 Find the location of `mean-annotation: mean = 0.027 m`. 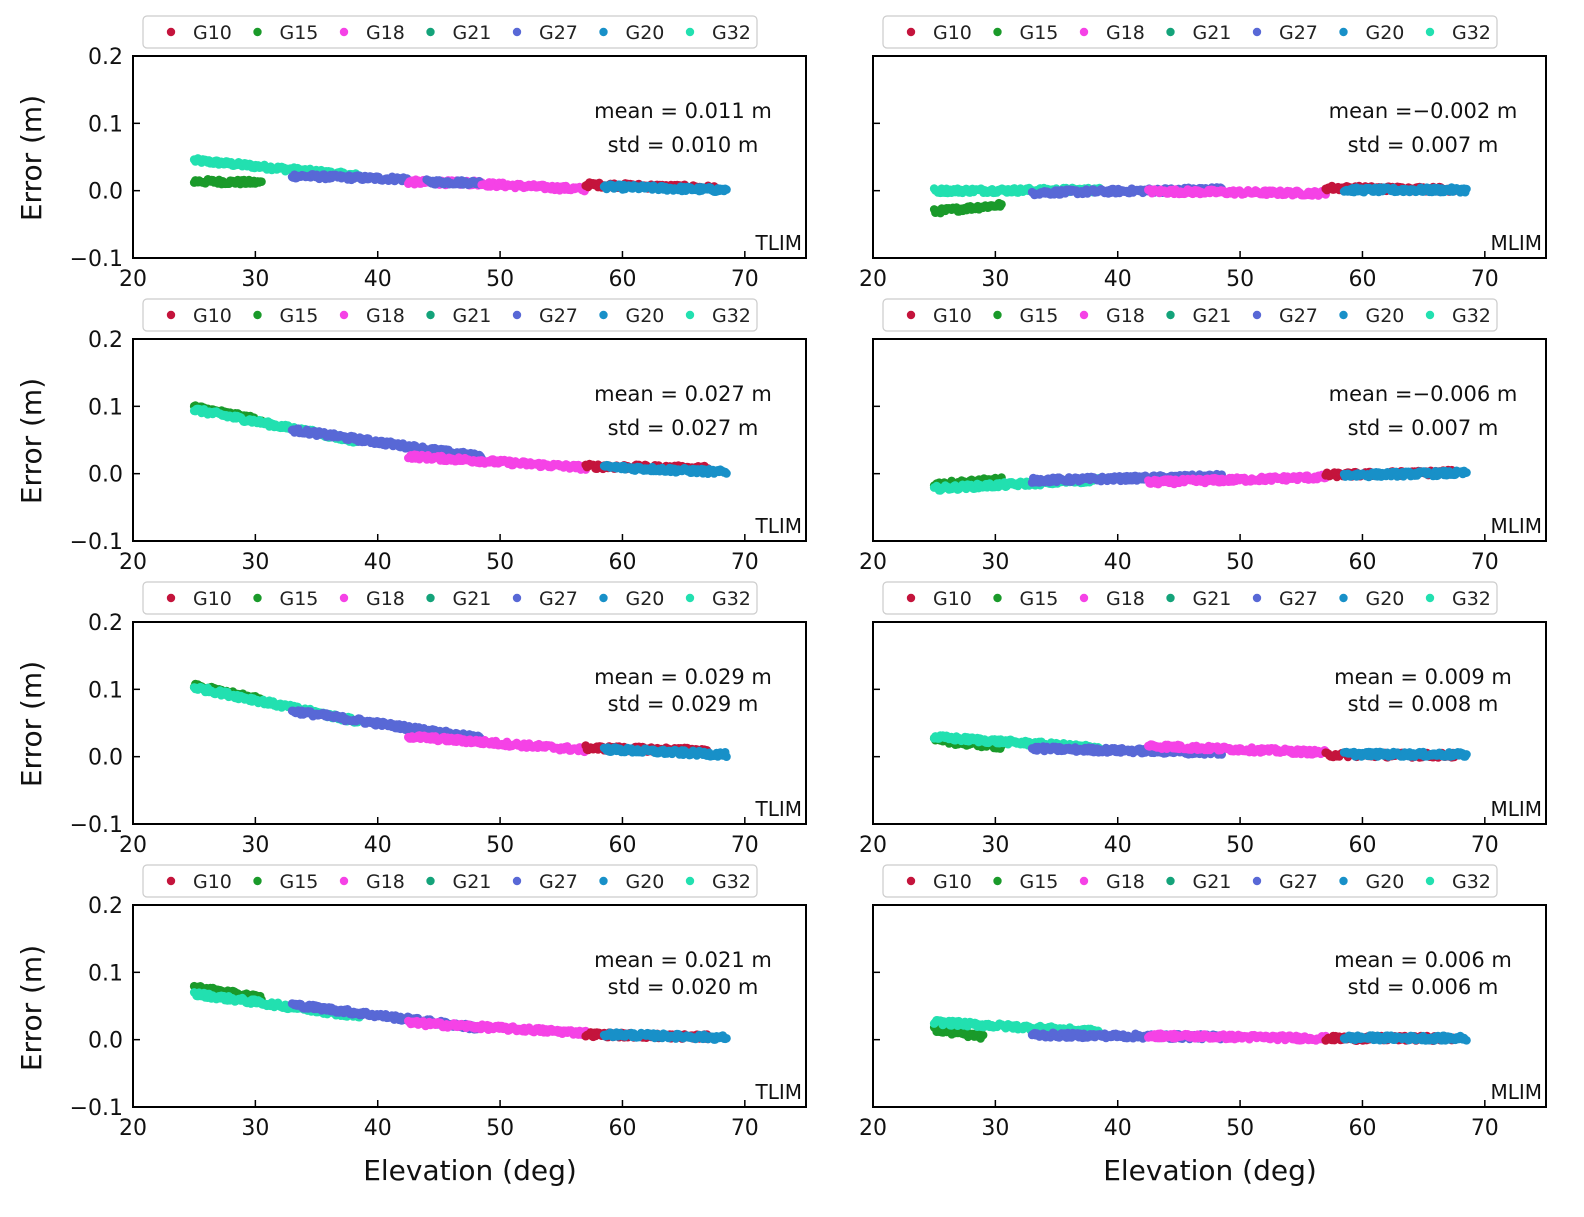

mean-annotation: mean = 0.027 m is located at coordinates (683, 394).